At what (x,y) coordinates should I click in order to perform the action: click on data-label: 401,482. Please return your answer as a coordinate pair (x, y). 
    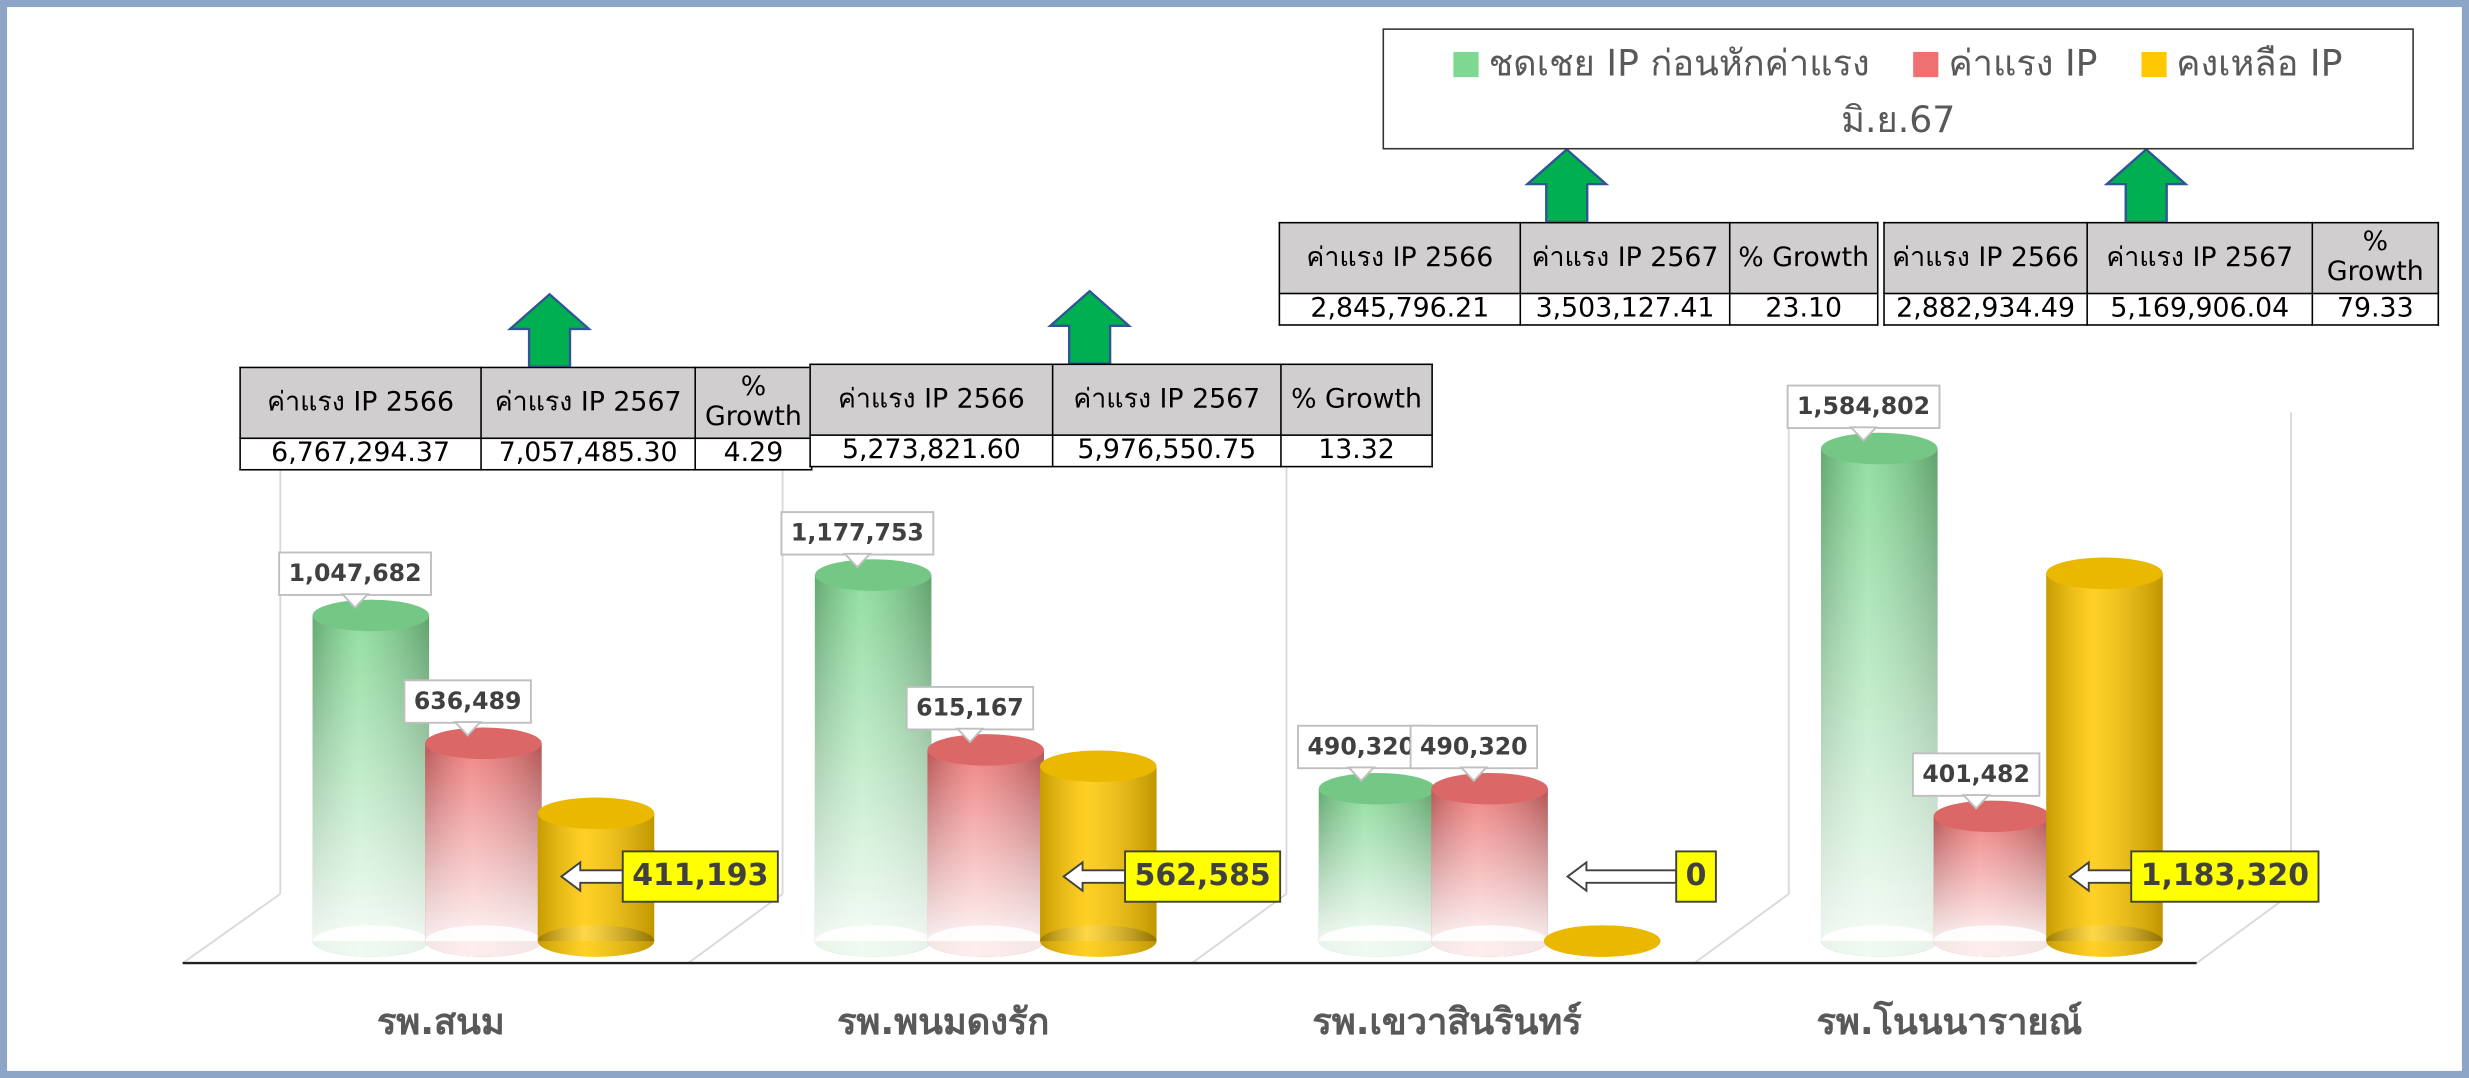
    Looking at the image, I should click on (1976, 774).